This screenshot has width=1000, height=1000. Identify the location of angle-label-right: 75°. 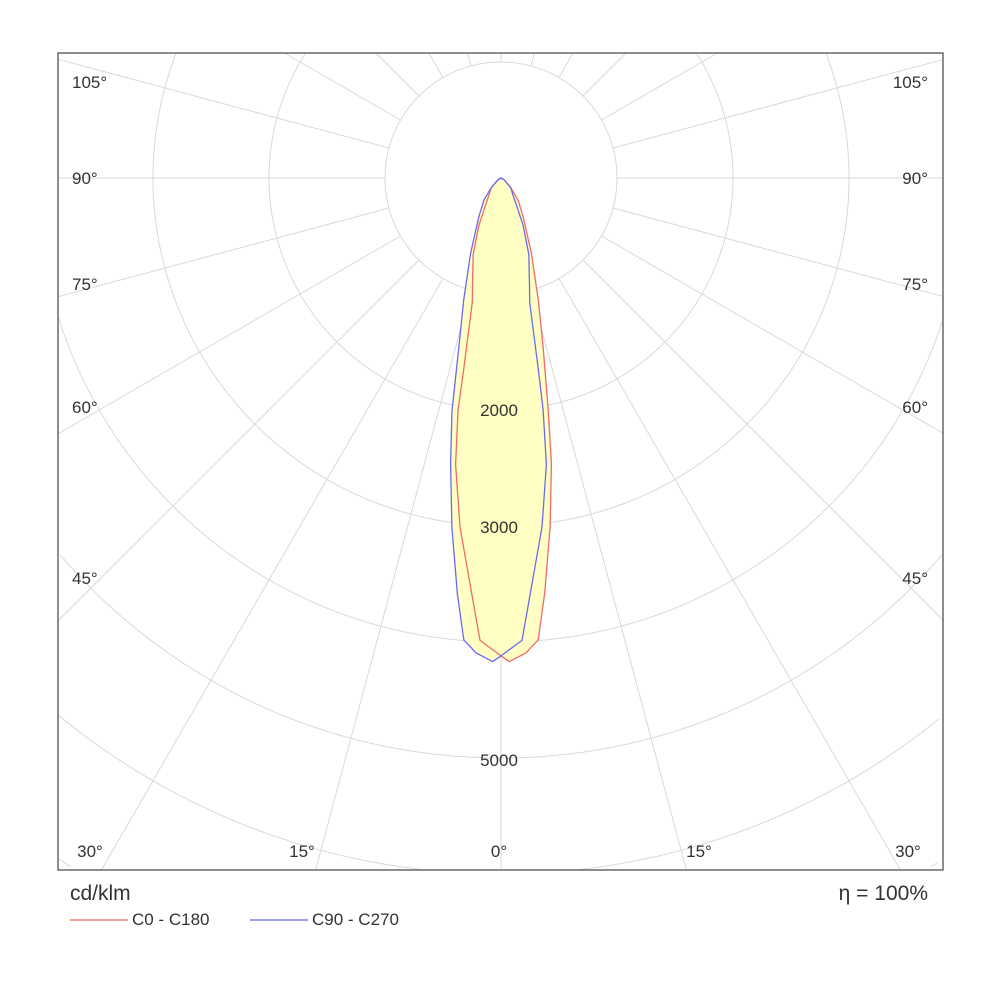
(915, 284).